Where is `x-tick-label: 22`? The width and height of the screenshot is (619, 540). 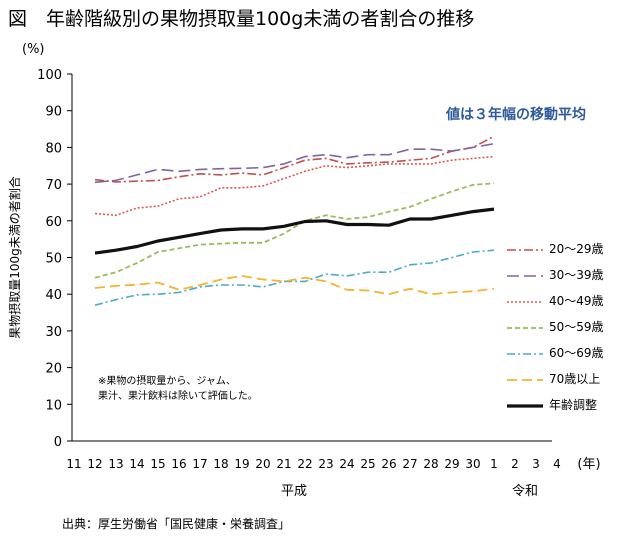 x-tick-label: 22 is located at coordinates (304, 464).